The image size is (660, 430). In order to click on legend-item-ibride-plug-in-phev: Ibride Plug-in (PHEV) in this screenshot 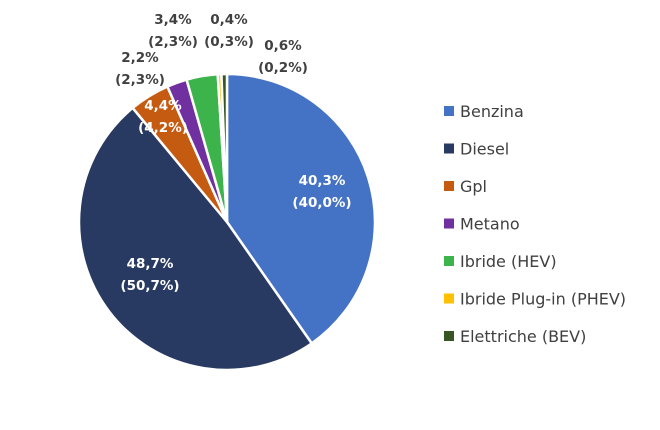, I will do `click(535, 299)`.